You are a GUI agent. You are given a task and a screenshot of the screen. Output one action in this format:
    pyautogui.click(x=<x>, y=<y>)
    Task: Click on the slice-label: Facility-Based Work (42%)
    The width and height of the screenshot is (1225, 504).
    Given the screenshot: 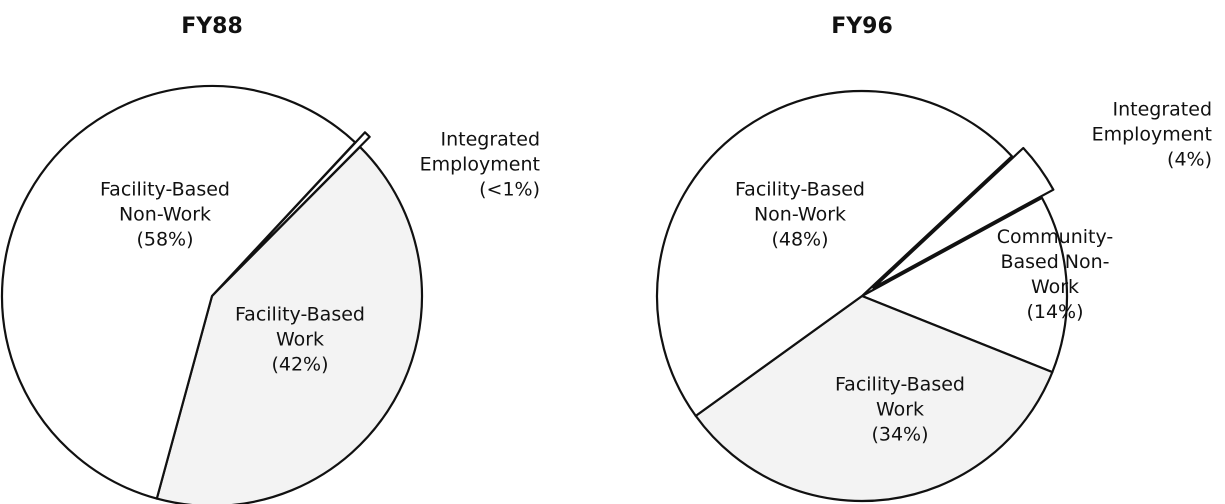 What is the action you would take?
    pyautogui.click(x=300, y=340)
    